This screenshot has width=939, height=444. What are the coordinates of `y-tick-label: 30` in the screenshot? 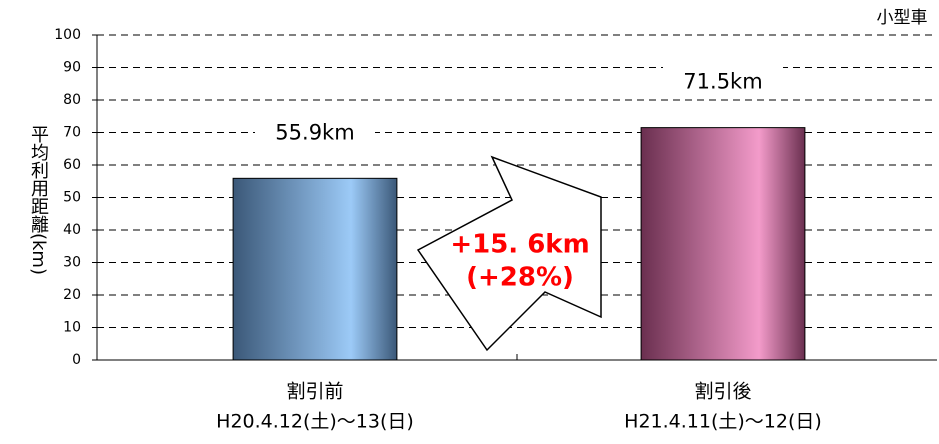 It's located at (72, 263).